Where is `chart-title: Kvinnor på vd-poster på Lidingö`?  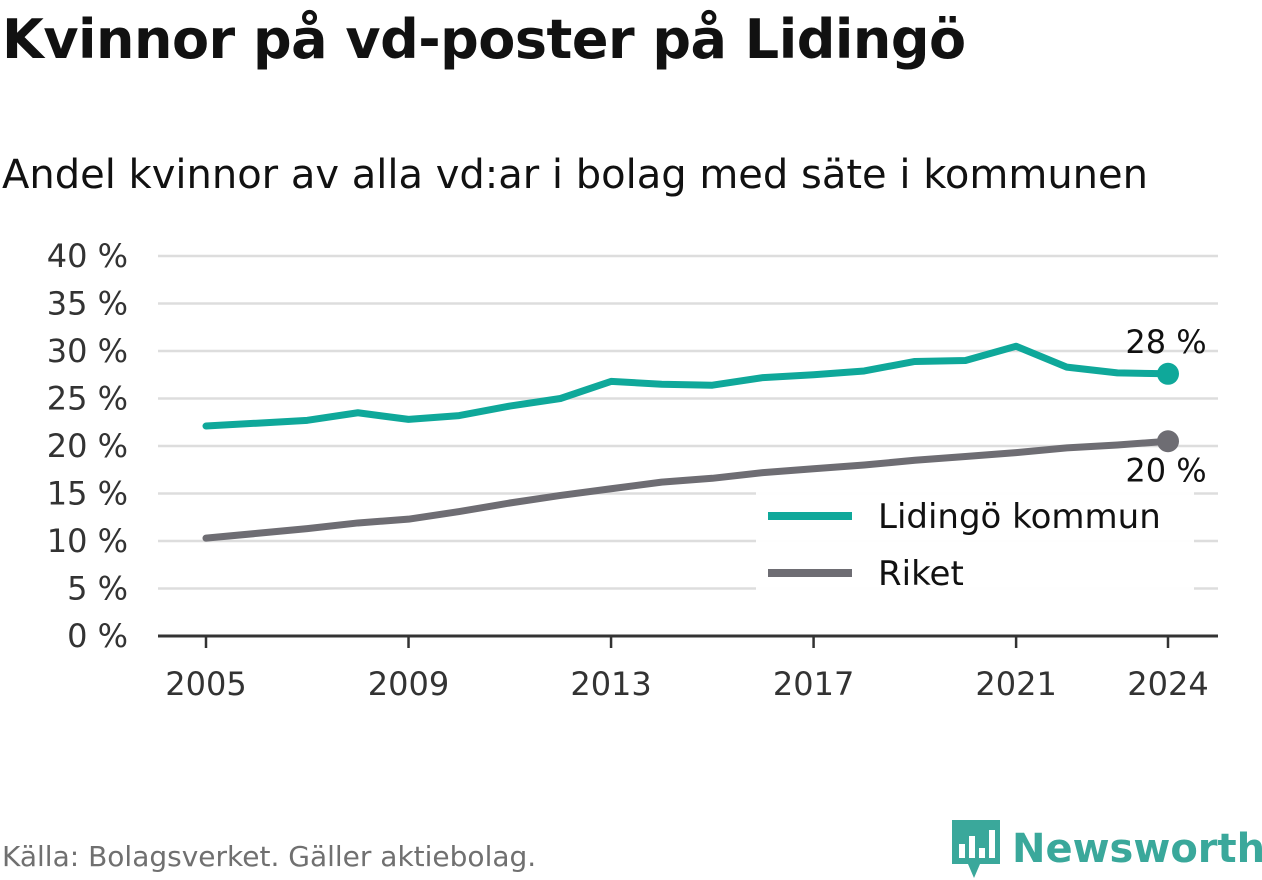 chart-title: Kvinnor på vd-poster på Lidingö is located at coordinates (484, 39).